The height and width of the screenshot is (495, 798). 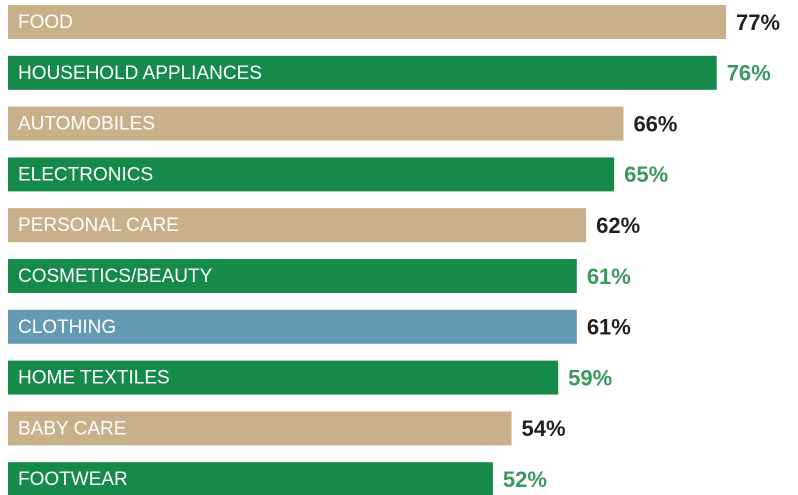 I want to click on category-label: CLOTHING, so click(x=67, y=327).